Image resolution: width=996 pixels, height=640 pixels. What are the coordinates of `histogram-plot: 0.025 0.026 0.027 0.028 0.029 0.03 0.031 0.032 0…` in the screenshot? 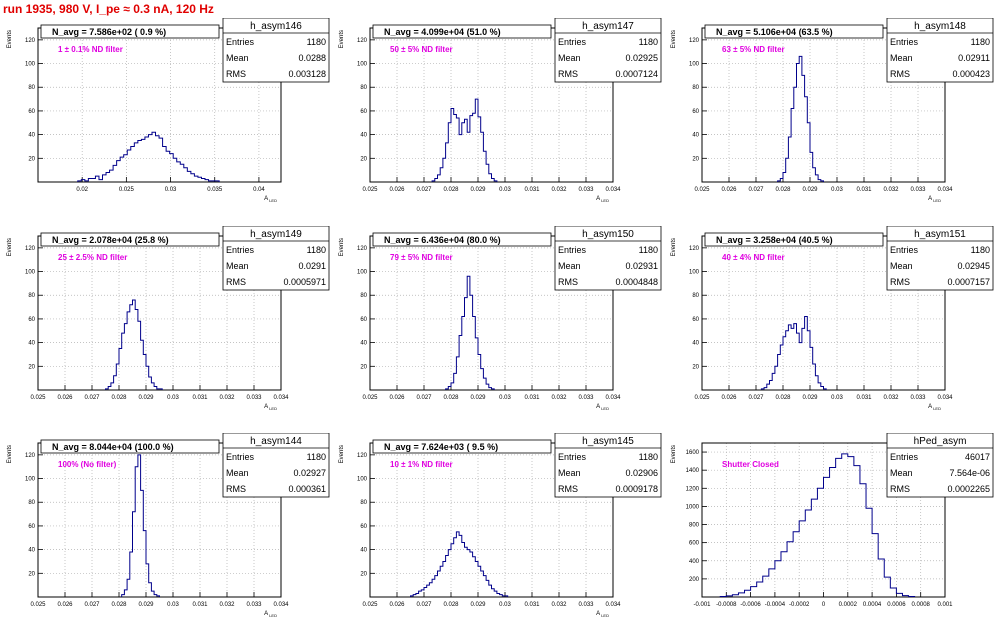 It's located at (832, 318).